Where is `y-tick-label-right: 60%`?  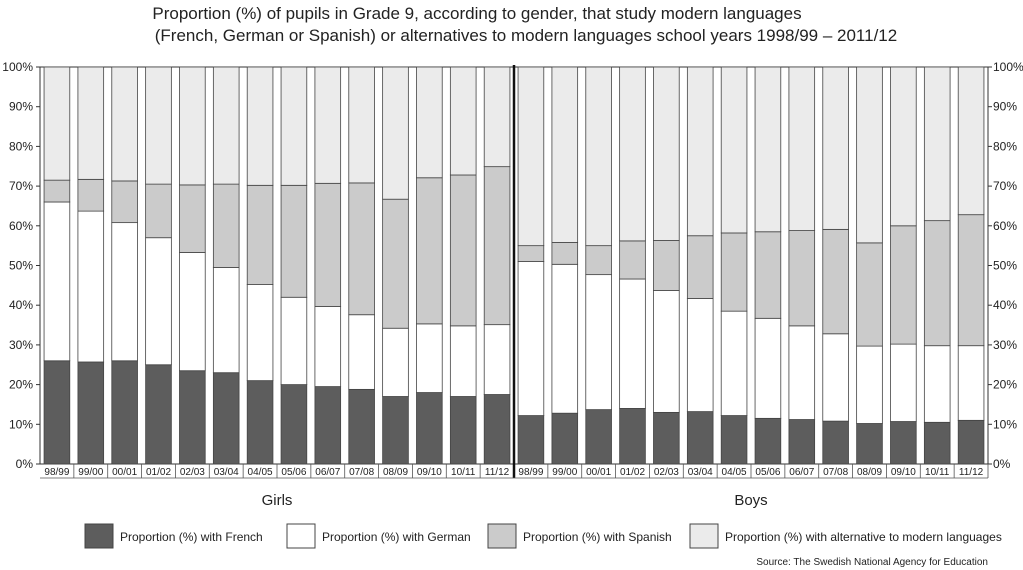 y-tick-label-right: 60% is located at coordinates (1005, 226).